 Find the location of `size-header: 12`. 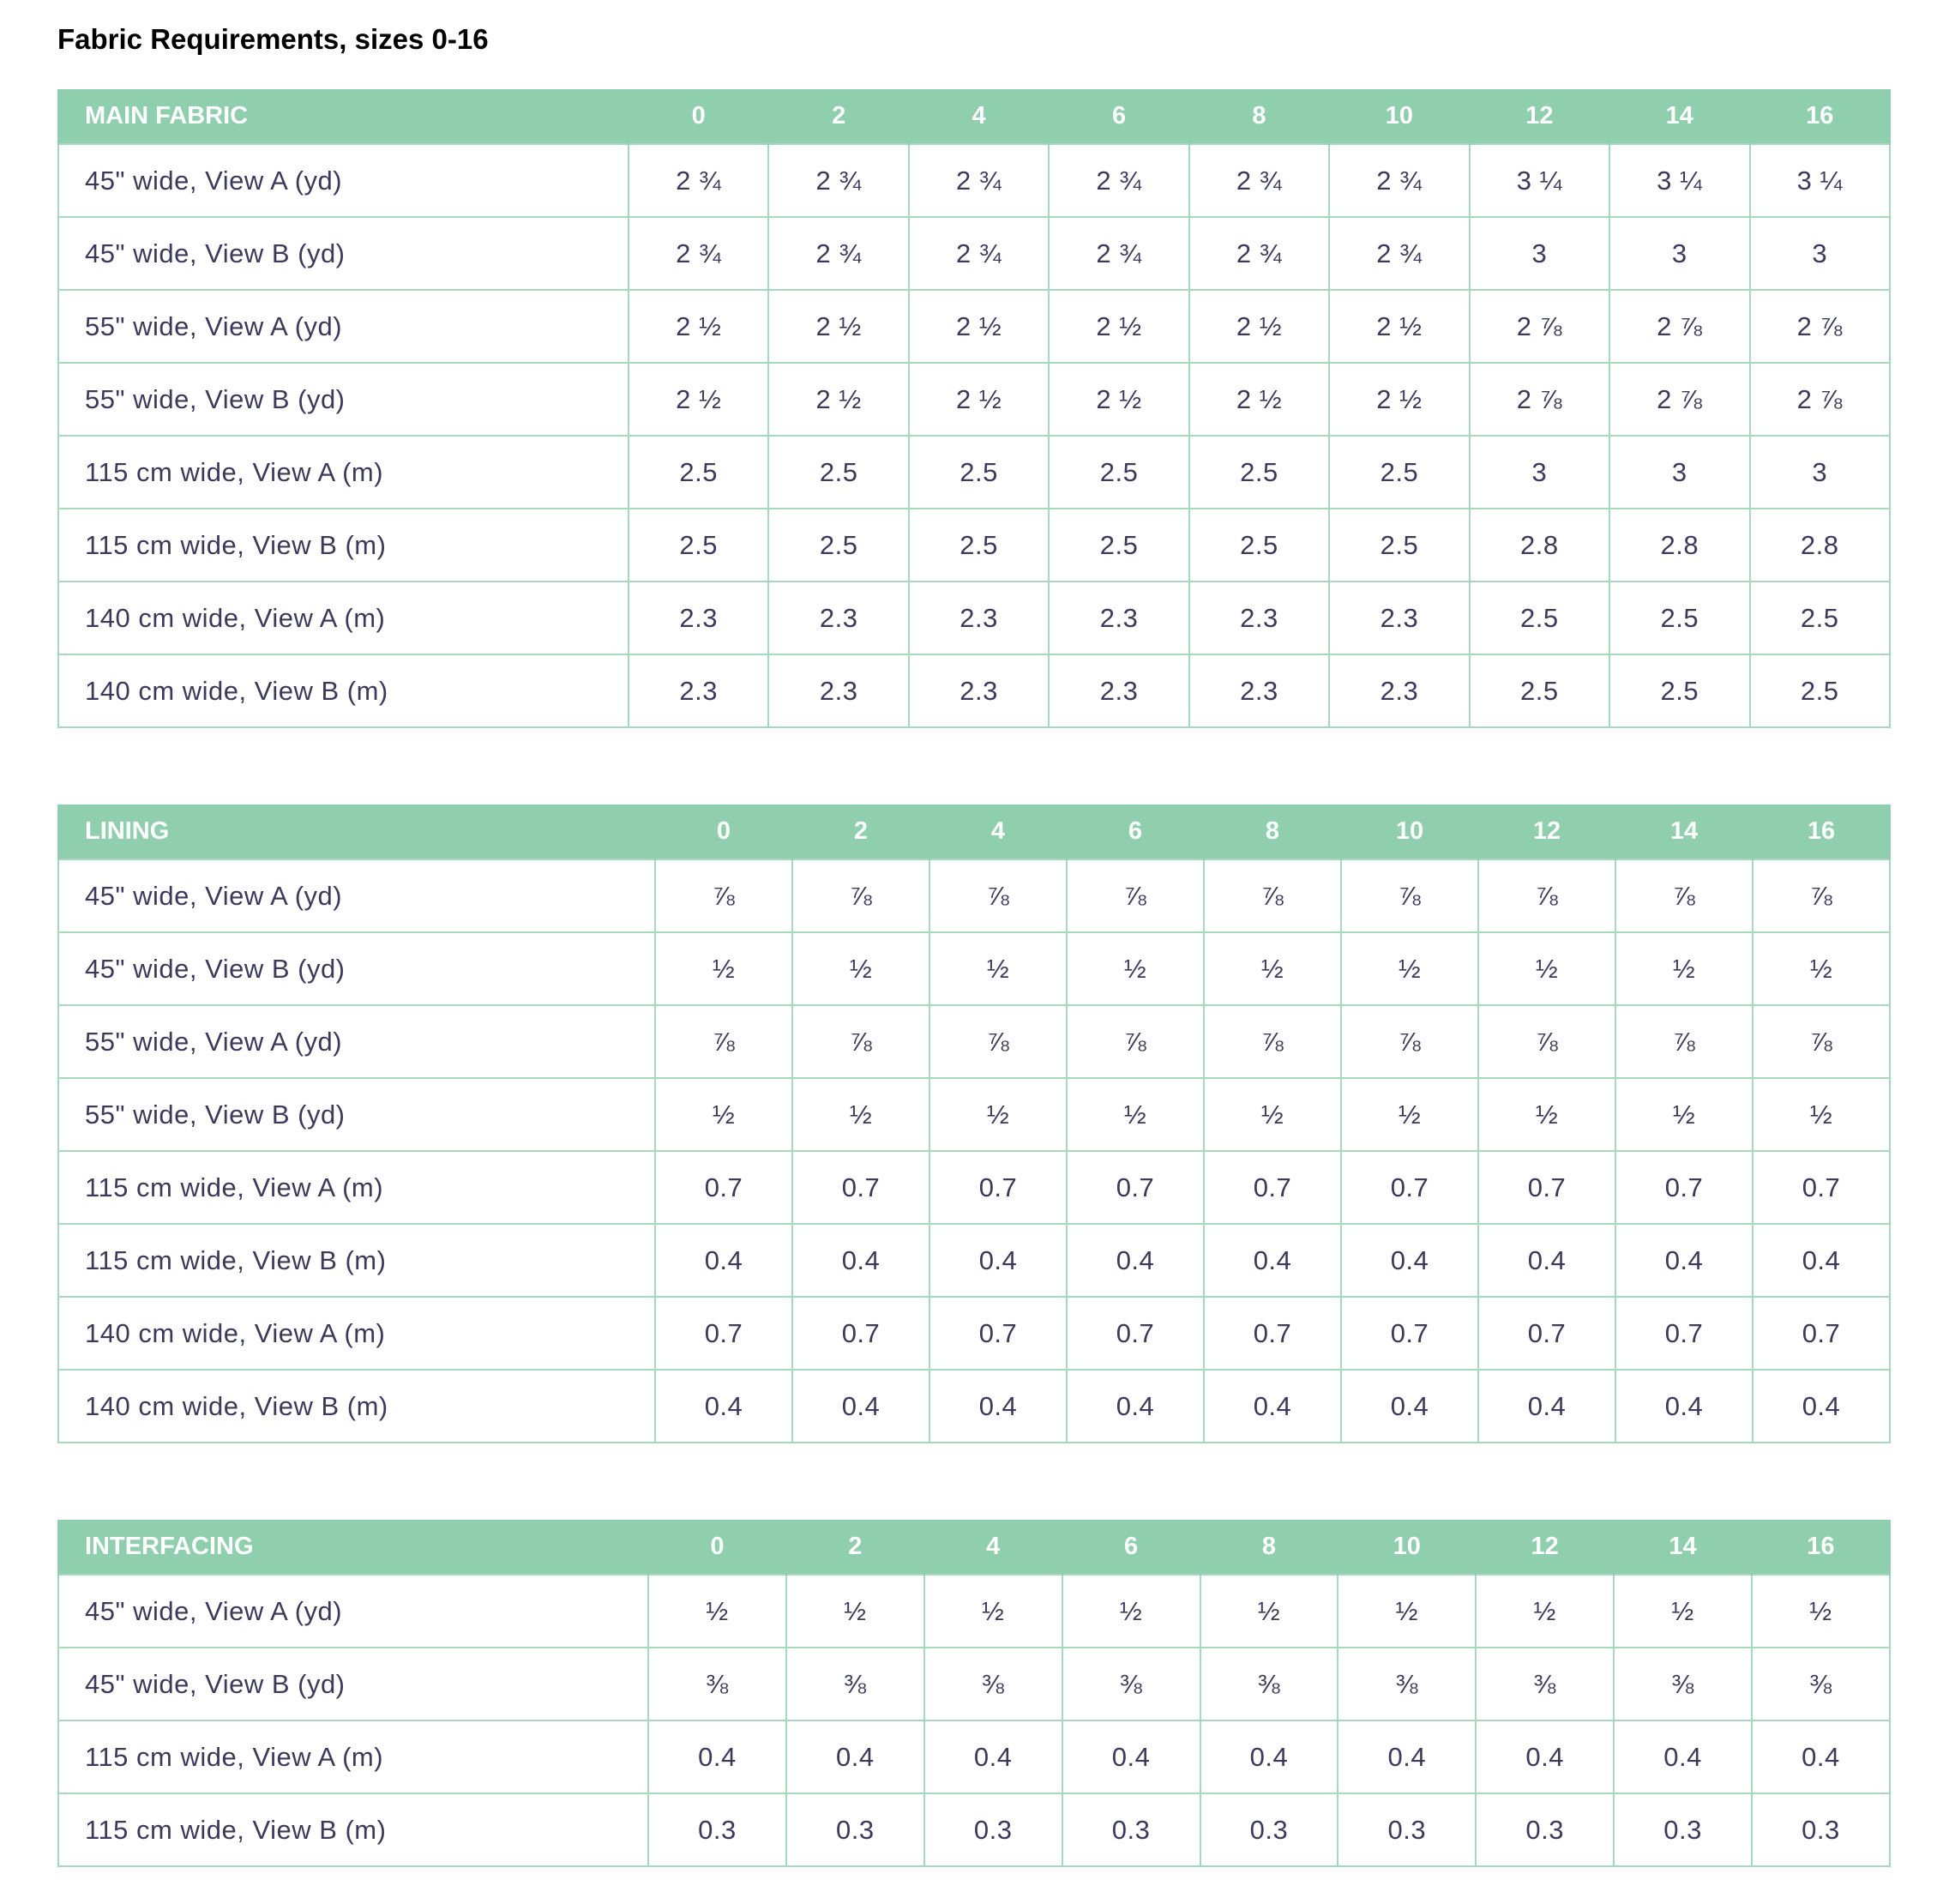

size-header: 12 is located at coordinates (1546, 831).